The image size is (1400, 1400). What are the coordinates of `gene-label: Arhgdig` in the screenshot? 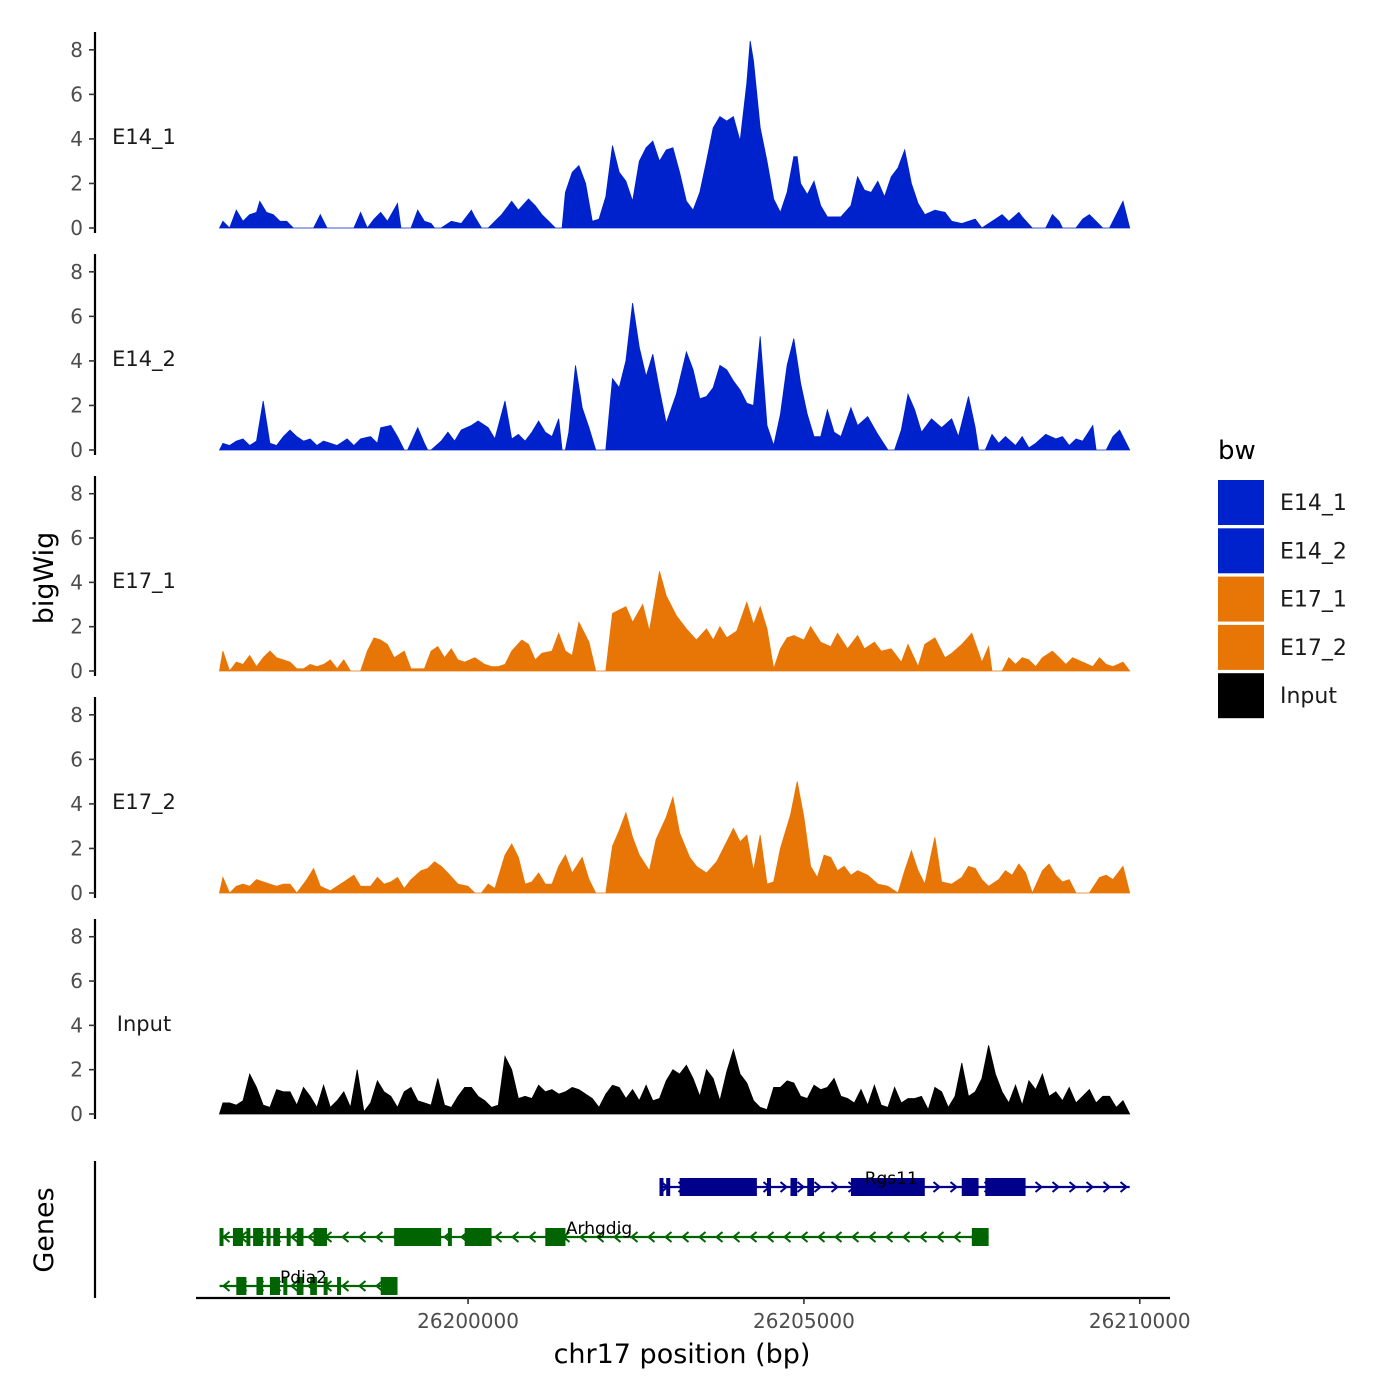 It's located at (599, 1229).